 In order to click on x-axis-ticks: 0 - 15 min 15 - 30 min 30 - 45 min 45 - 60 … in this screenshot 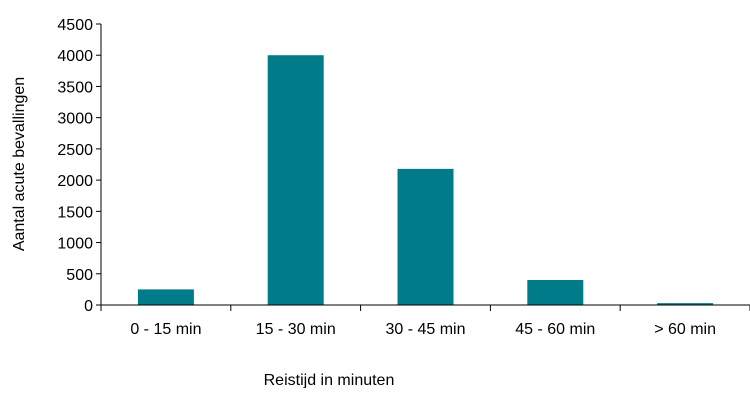, I will do `click(425, 321)`.